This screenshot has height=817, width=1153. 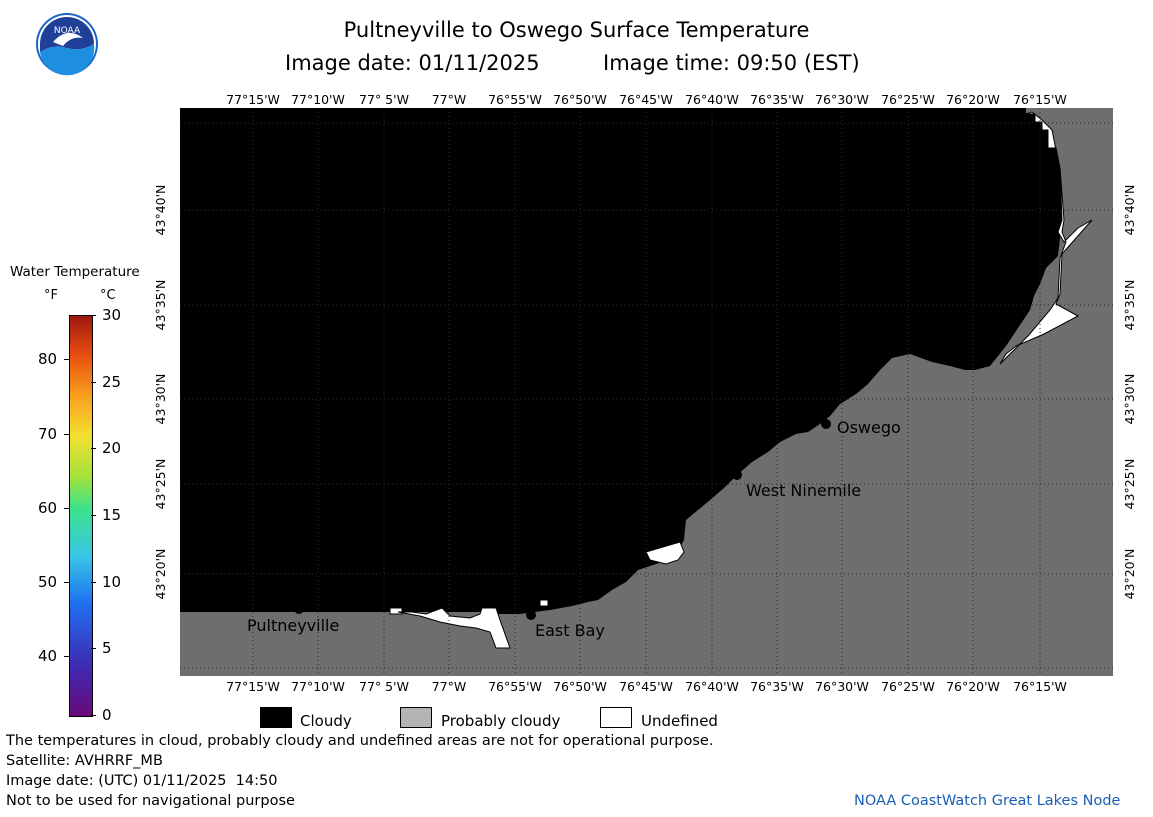 What do you see at coordinates (416, 717) in the screenshot?
I see `legend-swatch-probably-cloudy` at bounding box center [416, 717].